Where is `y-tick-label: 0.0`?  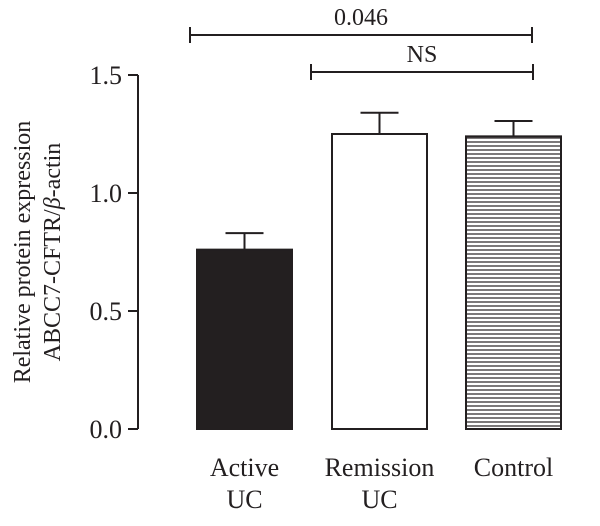 y-tick-label: 0.0 is located at coordinates (106, 429).